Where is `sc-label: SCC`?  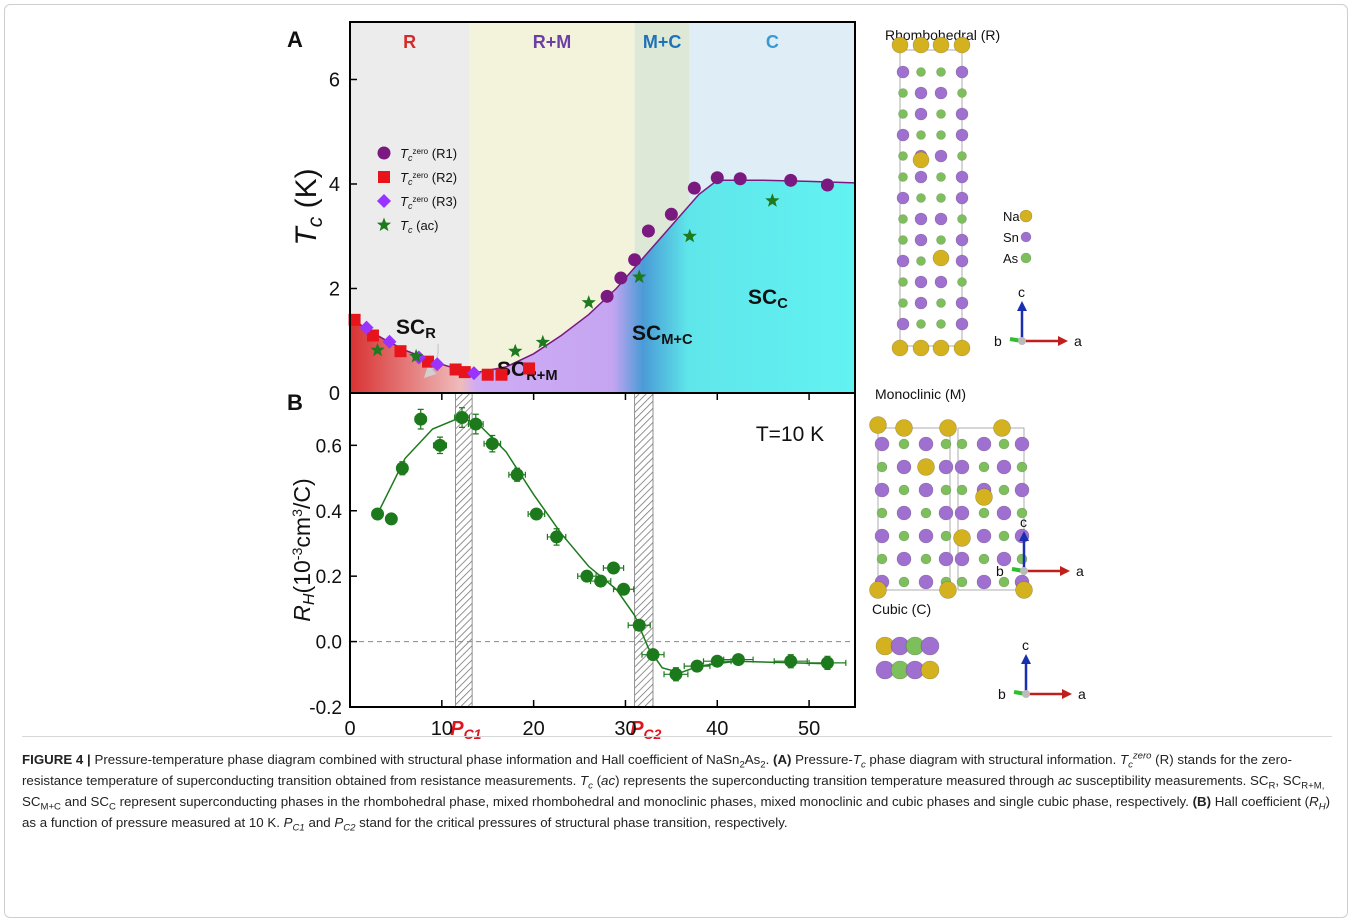
sc-label: SCC is located at coordinates (768, 299).